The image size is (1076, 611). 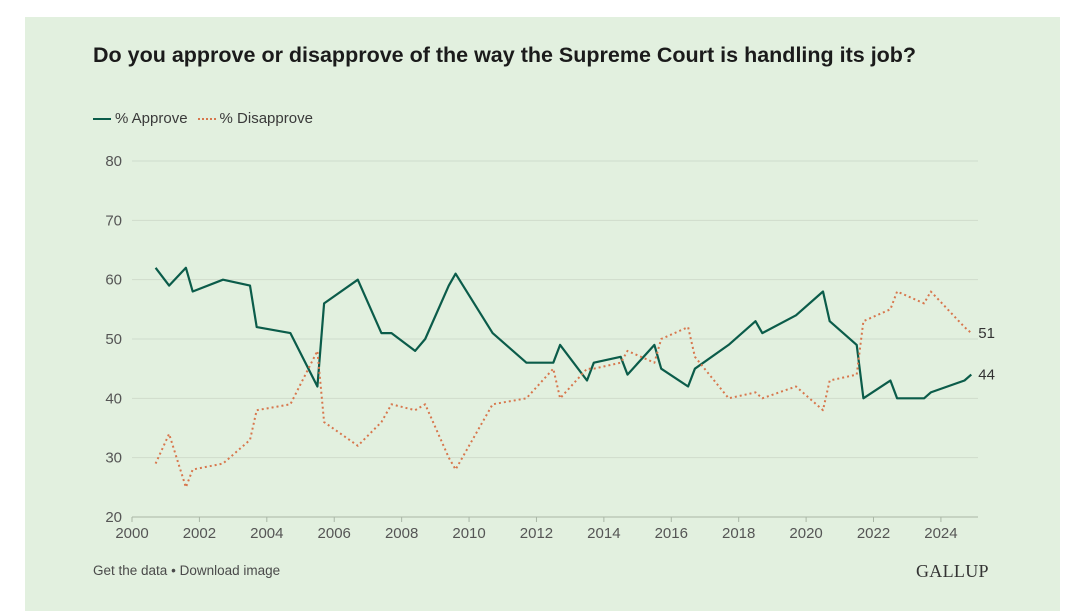 I want to click on chart-legend: % Approve % Disapprove, so click(x=208, y=118).